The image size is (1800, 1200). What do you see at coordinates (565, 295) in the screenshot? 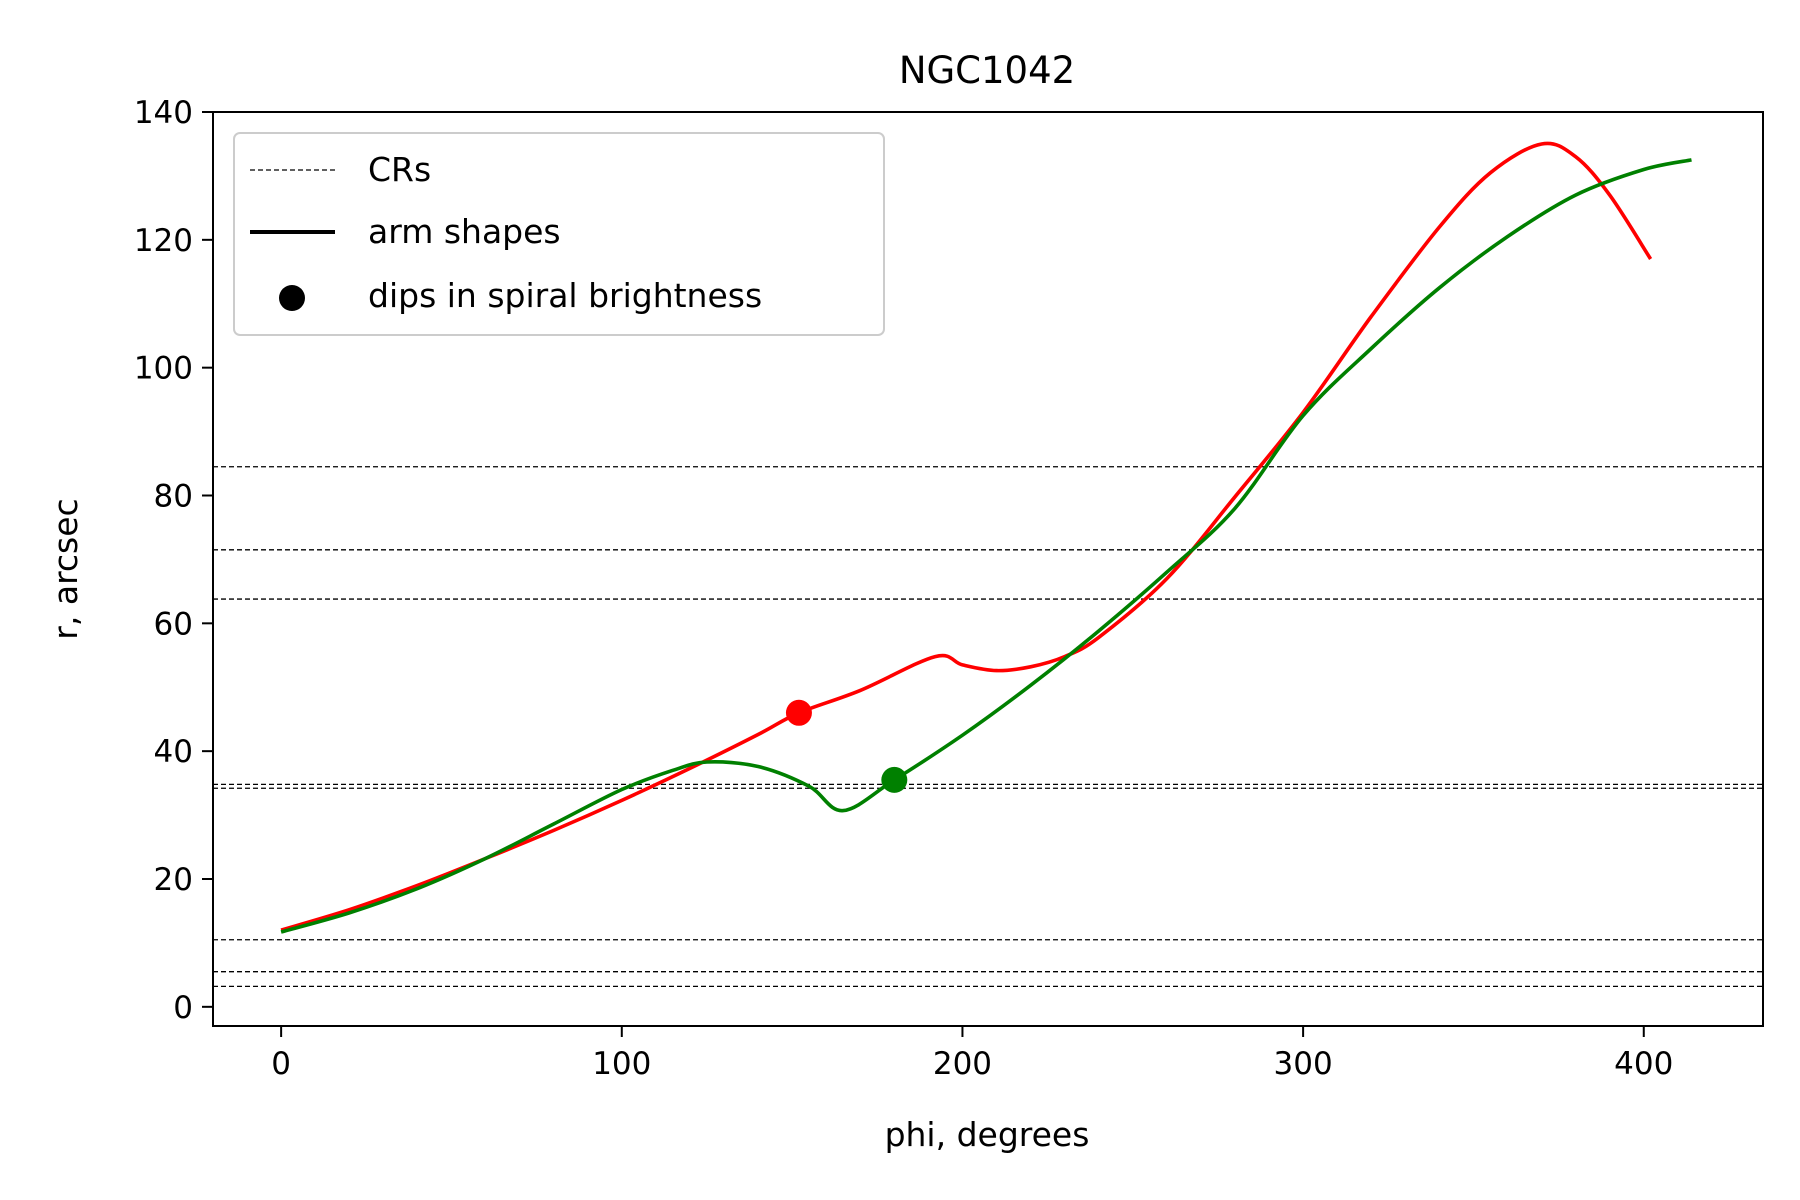
I see `legend-label-dips: dips in spiral brightness` at bounding box center [565, 295].